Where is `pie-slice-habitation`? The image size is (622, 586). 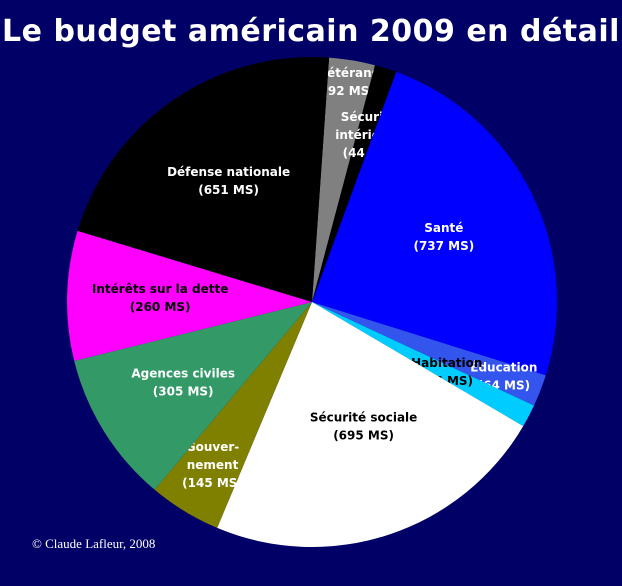
pie-slice-habitation is located at coordinates (423, 364).